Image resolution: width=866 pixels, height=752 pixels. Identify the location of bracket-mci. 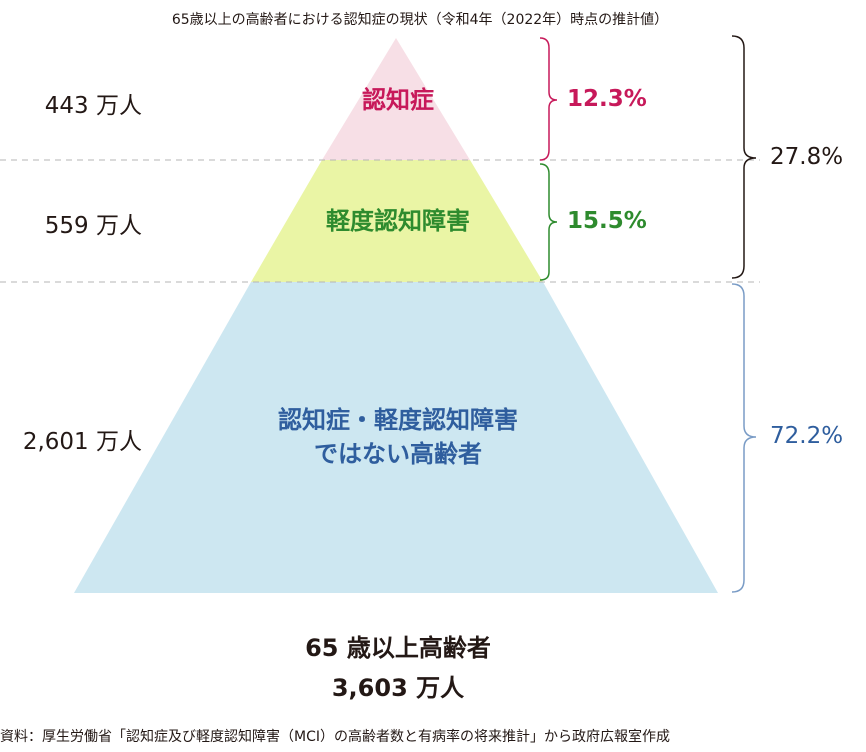
(548, 222).